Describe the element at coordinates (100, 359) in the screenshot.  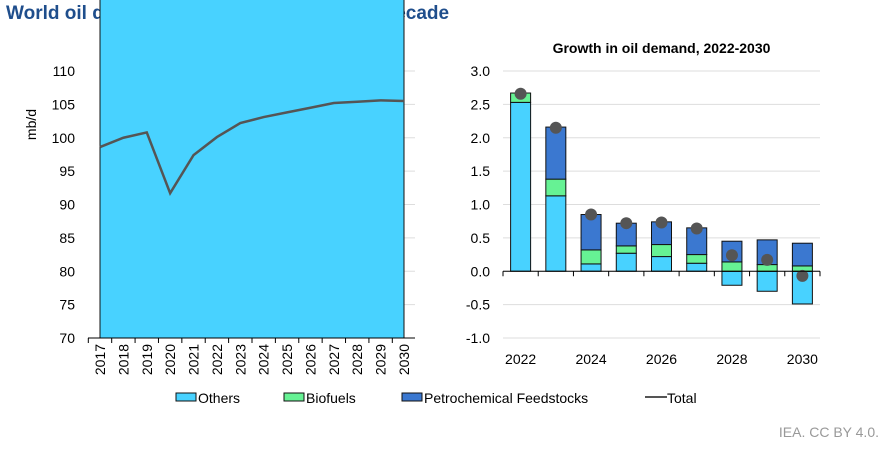
I see `x-tick-label: 2017` at that location.